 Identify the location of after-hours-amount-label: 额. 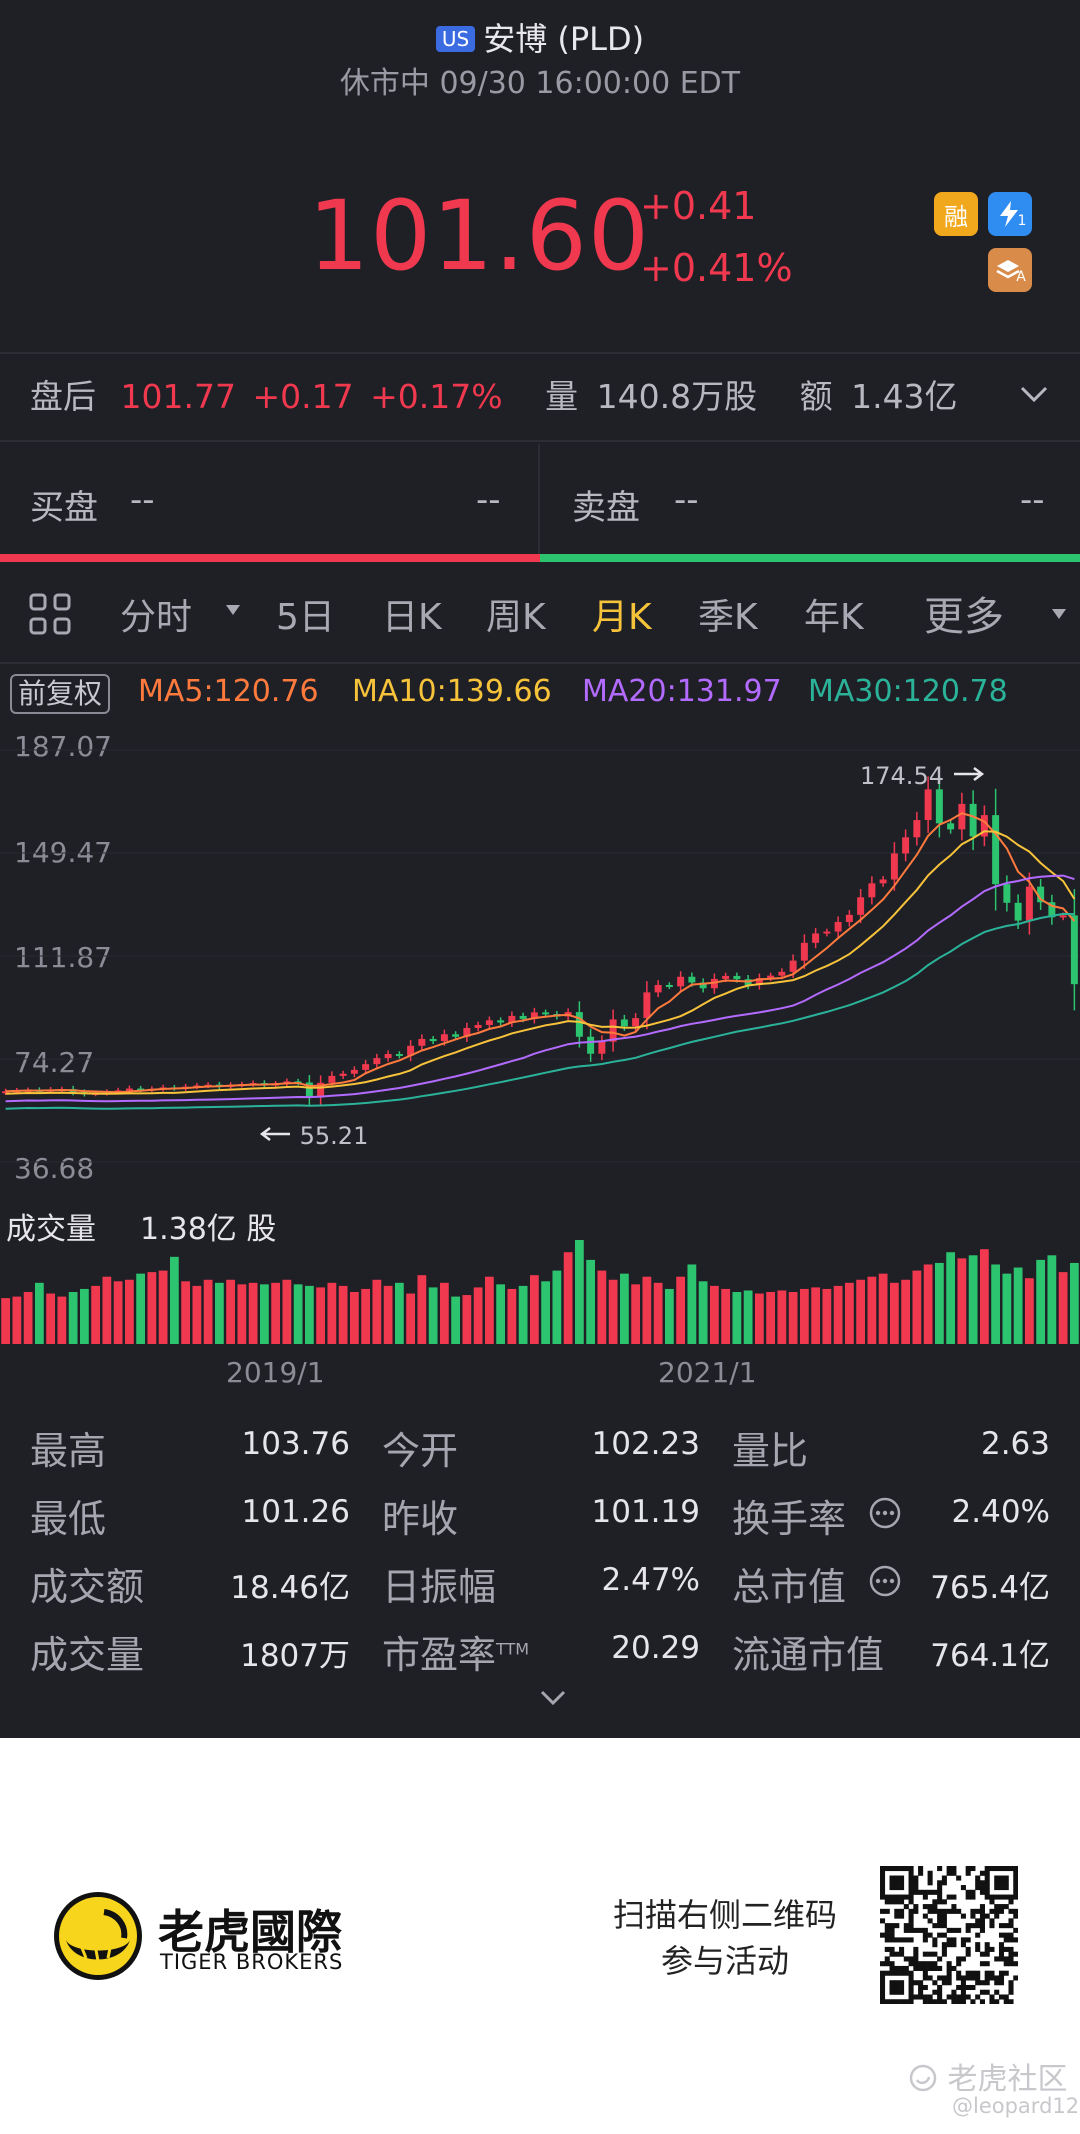
(816, 396).